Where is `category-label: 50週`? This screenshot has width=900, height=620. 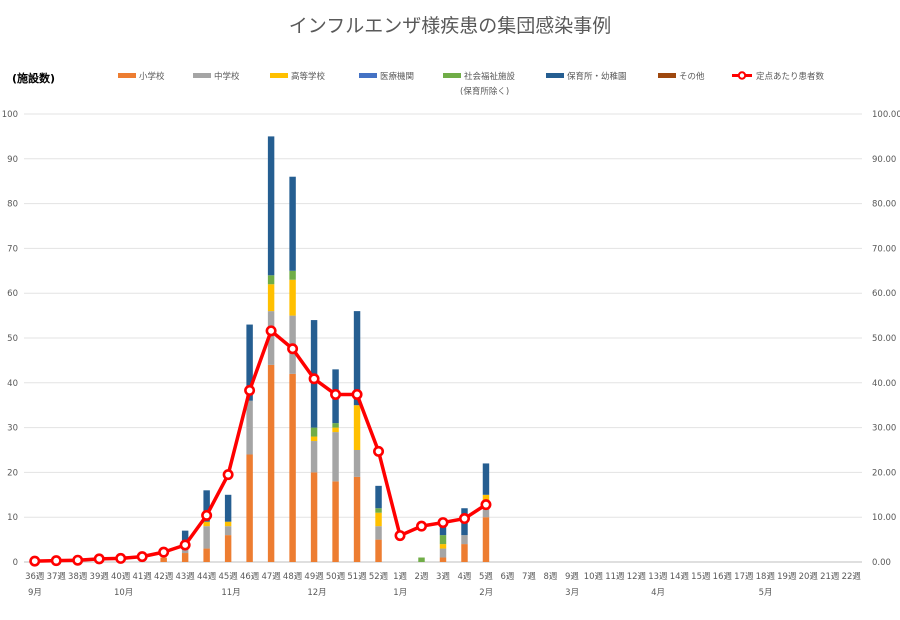
category-label: 50週 is located at coordinates (336, 577).